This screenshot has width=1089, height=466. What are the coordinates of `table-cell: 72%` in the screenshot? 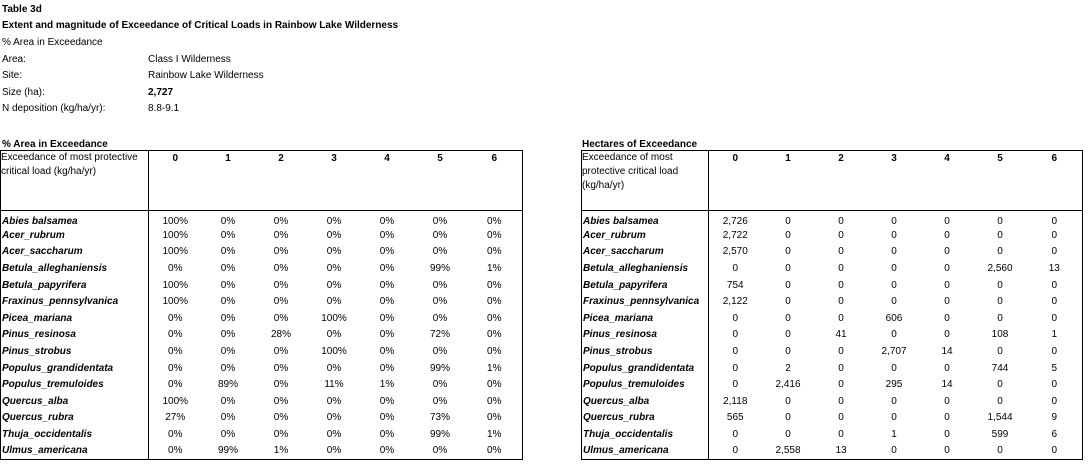 It's located at (439, 335).